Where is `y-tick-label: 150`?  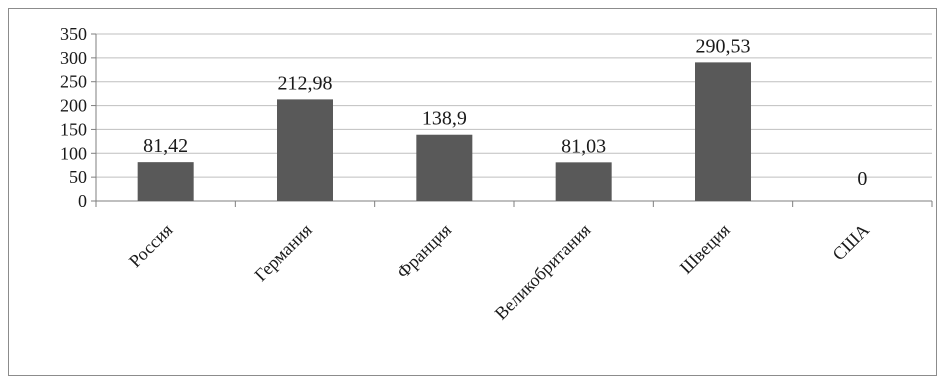
y-tick-label: 150 is located at coordinates (73, 129).